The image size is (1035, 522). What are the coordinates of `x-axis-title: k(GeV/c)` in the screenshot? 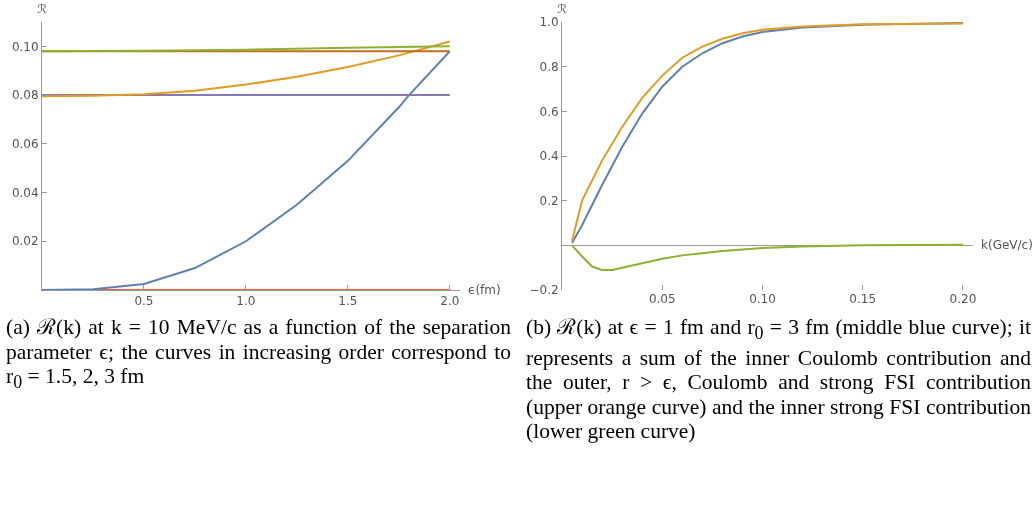 It's located at (1007, 245).